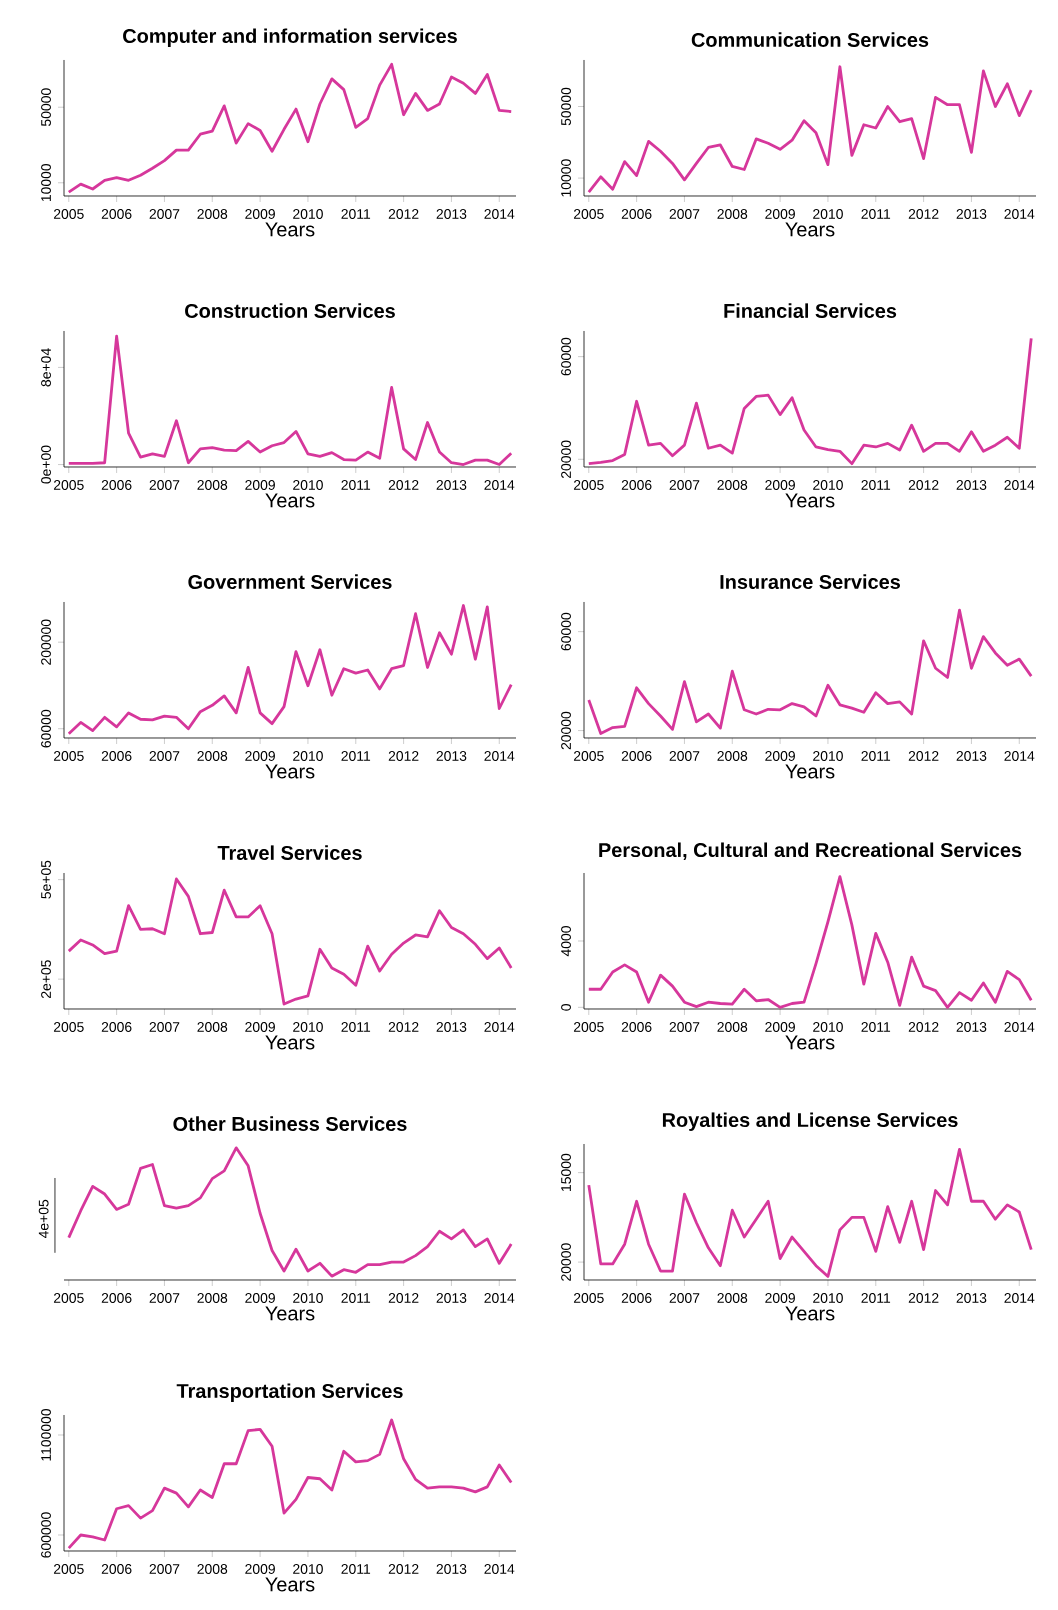  Describe the element at coordinates (290, 581) in the screenshot. I see `chart-title: Government Services` at that location.